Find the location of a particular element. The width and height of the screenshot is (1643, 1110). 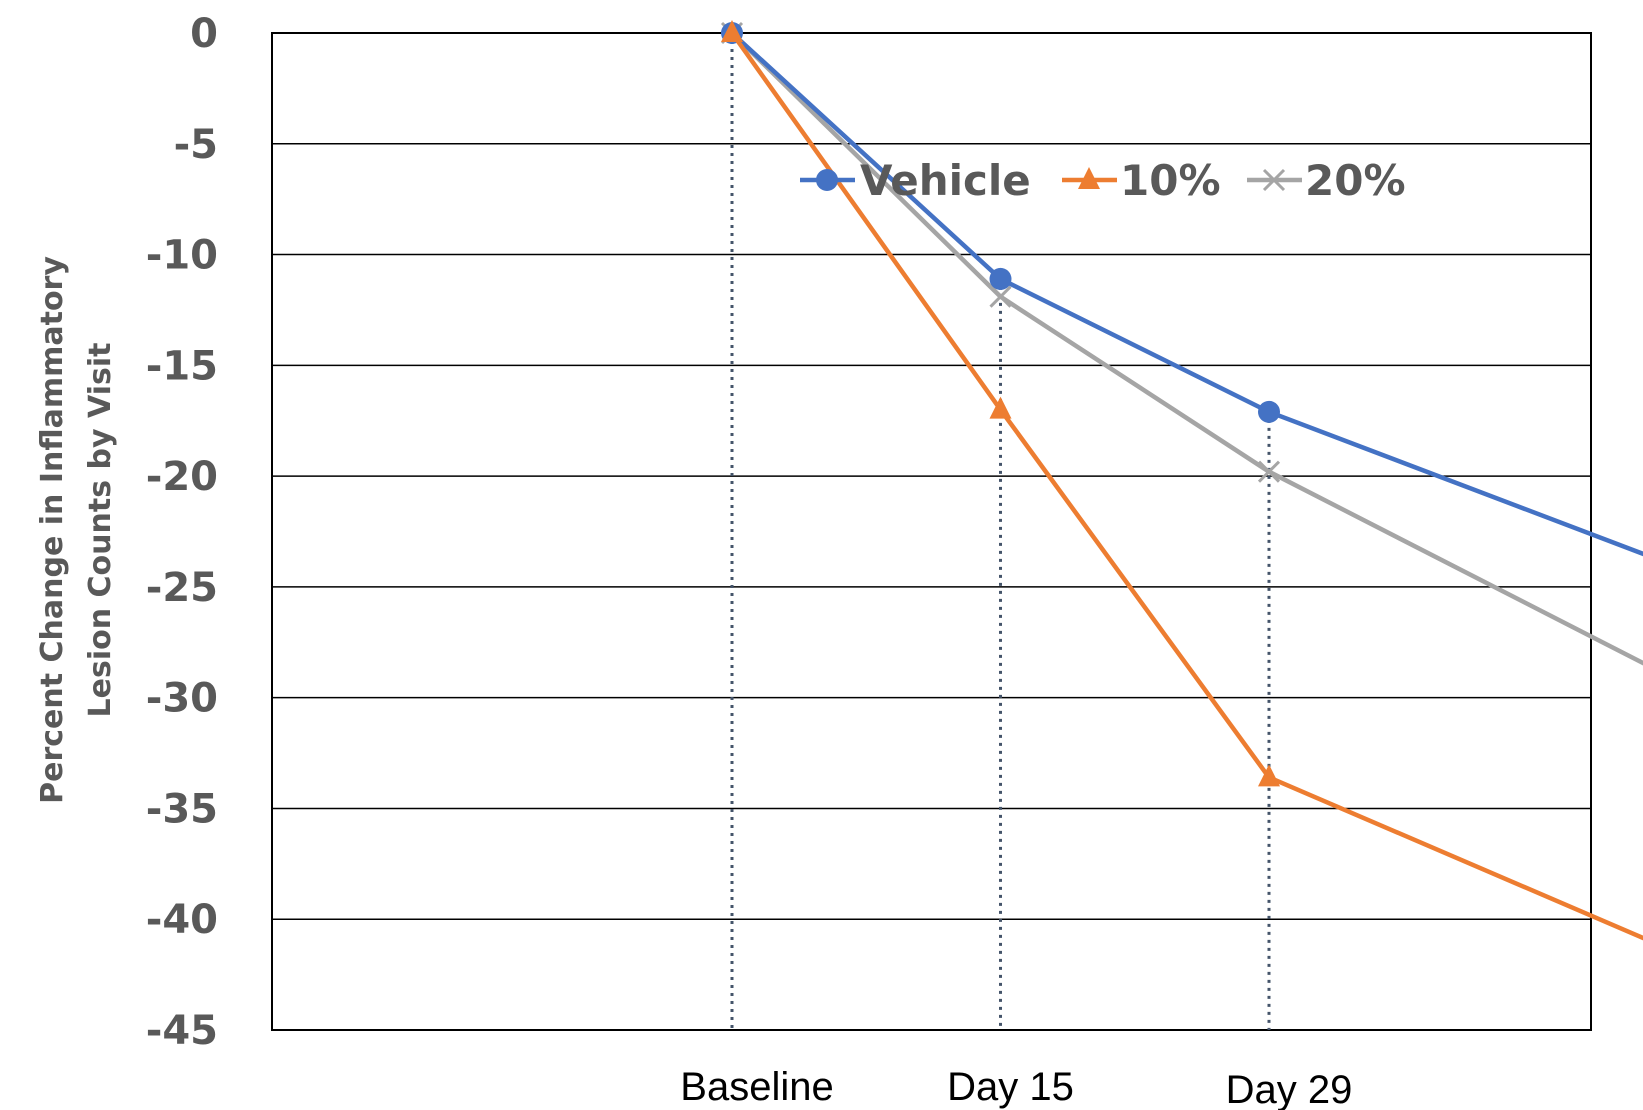

y-tick-label: -5 is located at coordinates (196, 145).